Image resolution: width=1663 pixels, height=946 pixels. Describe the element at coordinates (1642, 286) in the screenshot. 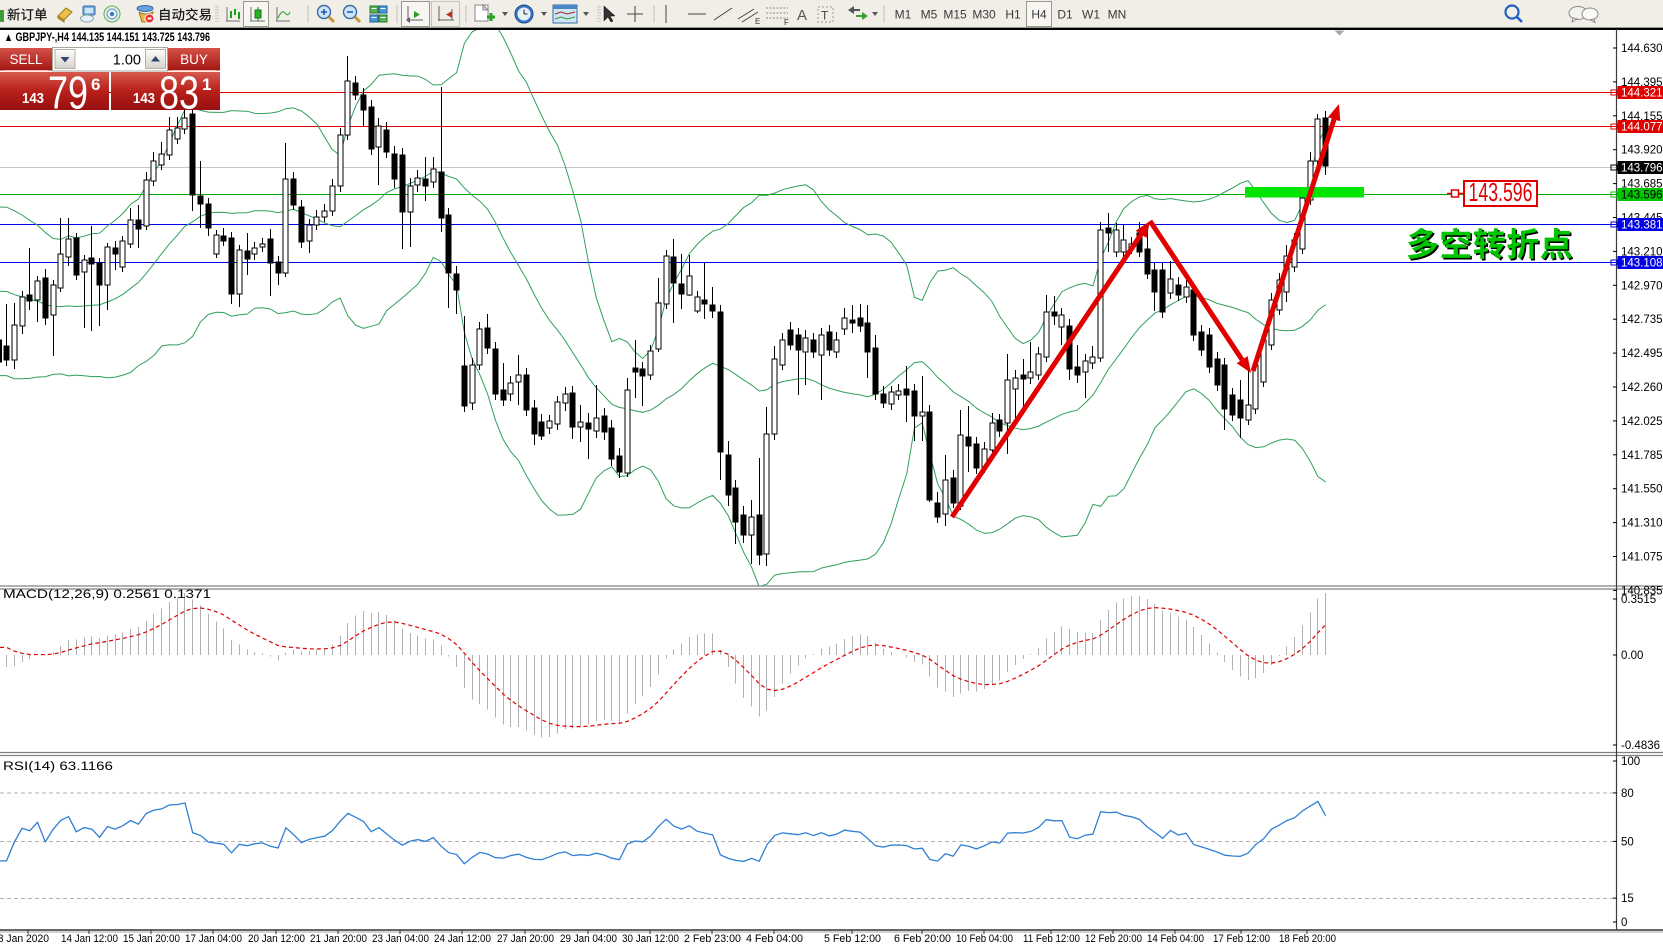

I see `svg-text: 142.970` at that location.